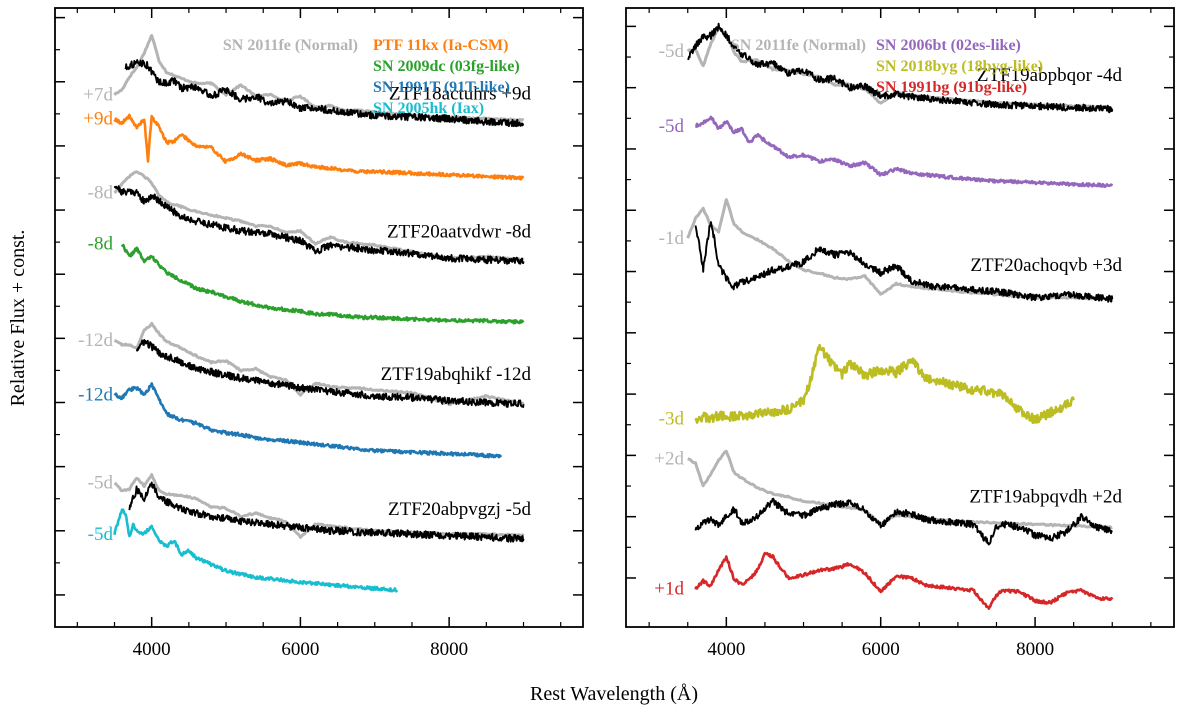 This screenshot has height=718, width=1200. What do you see at coordinates (459, 231) in the screenshot?
I see `object-label: ZTF20aatvdwr -8d` at bounding box center [459, 231].